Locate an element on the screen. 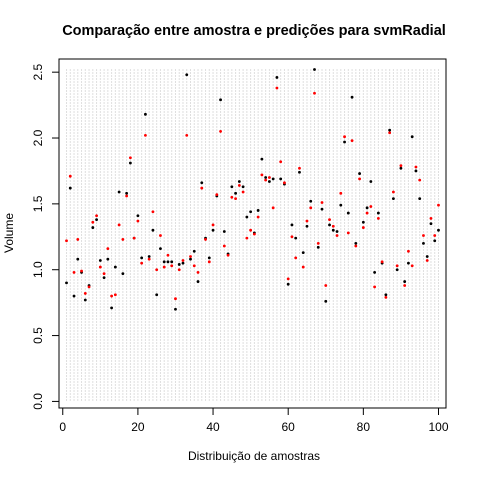  y-tick-label: 1.5 is located at coordinates (38, 203).